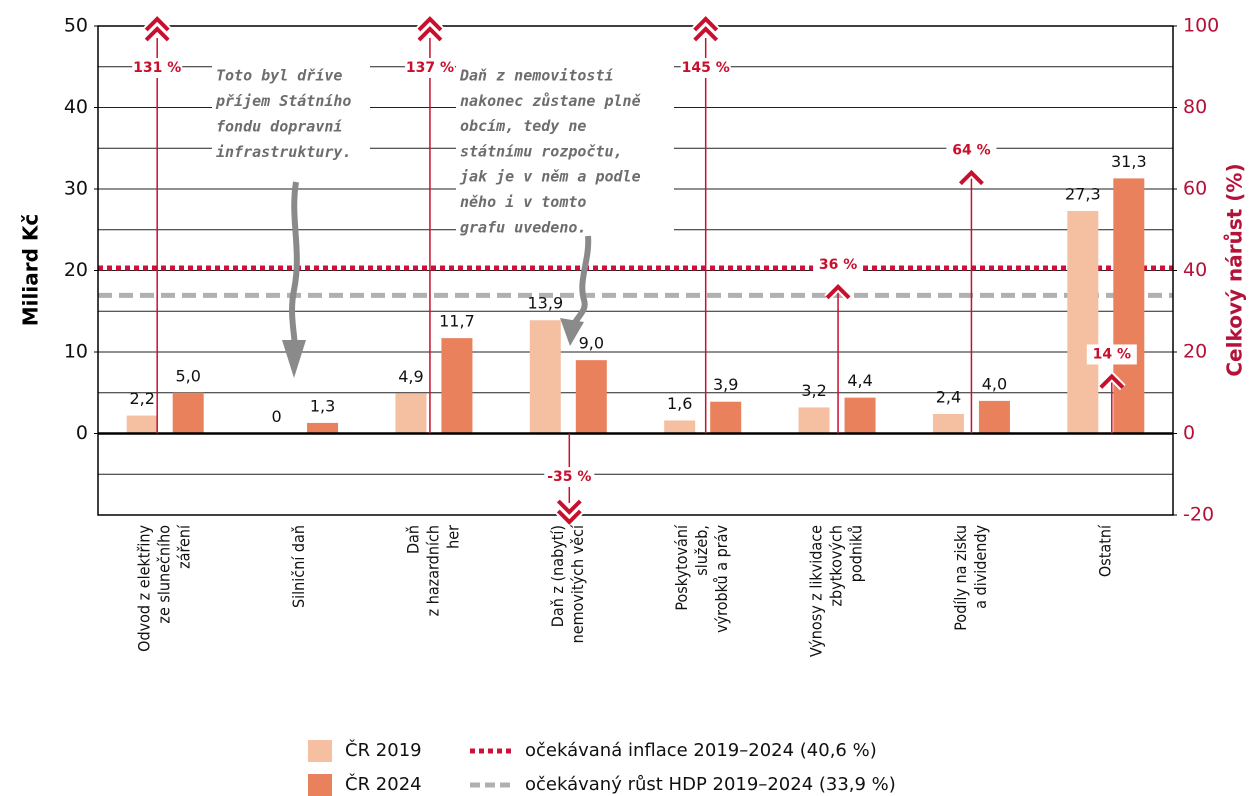  What do you see at coordinates (546, 303) in the screenshot?
I see `bar-value-label: 13,9` at bounding box center [546, 303].